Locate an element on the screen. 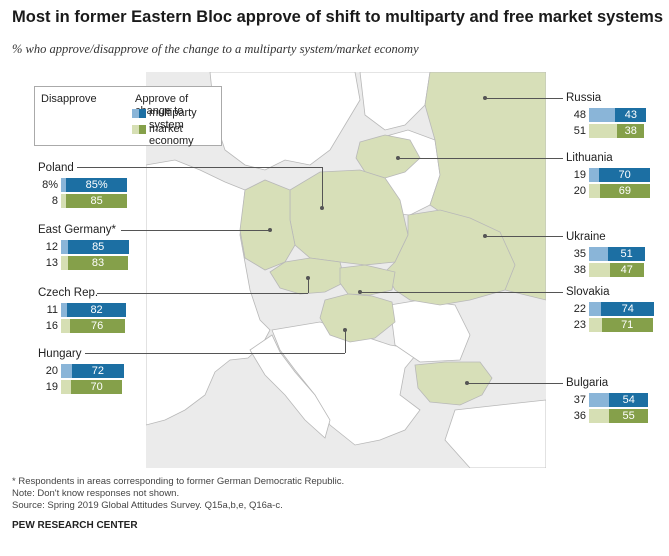 The image size is (669, 556). legend-swatch-market-disapprove is located at coordinates (135, 129).